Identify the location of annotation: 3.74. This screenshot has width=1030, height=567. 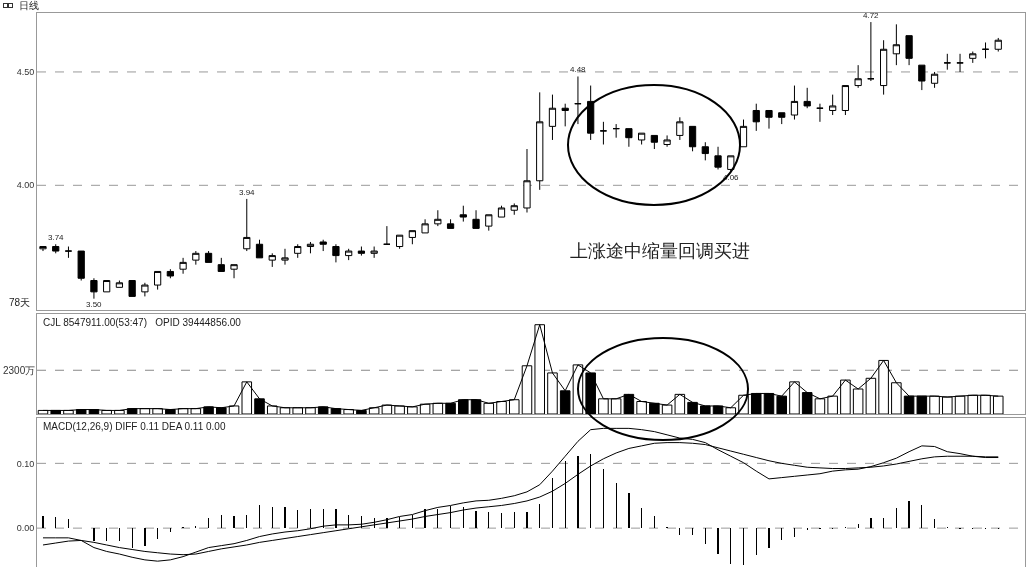
(56, 237).